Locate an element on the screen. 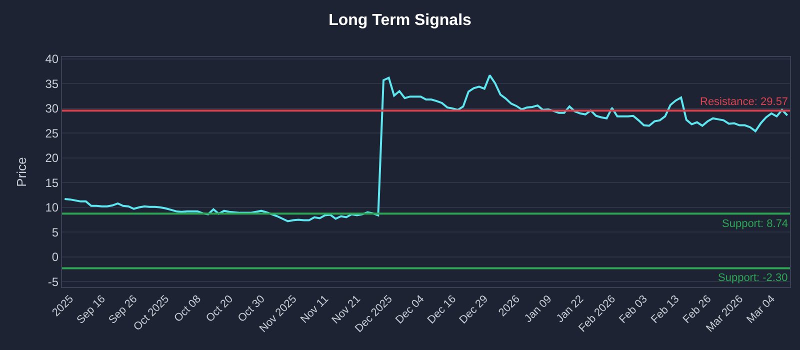 Image resolution: width=800 pixels, height=350 pixels. x-tick-label: Dec 04 is located at coordinates (410, 309).